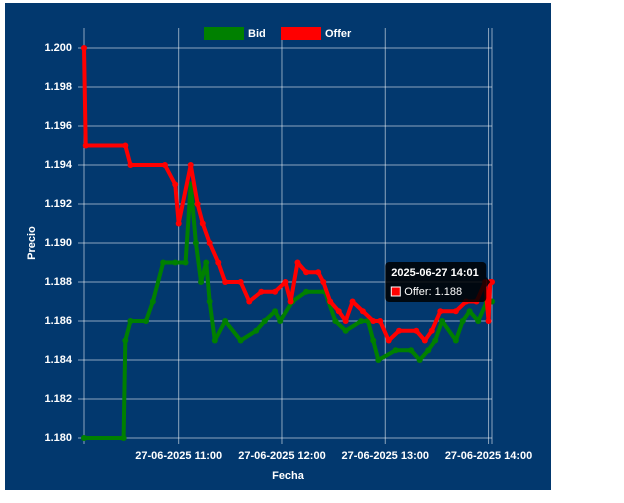 This screenshot has height=503, width=624. I want to click on y-axis-title: Precio, so click(32, 243).